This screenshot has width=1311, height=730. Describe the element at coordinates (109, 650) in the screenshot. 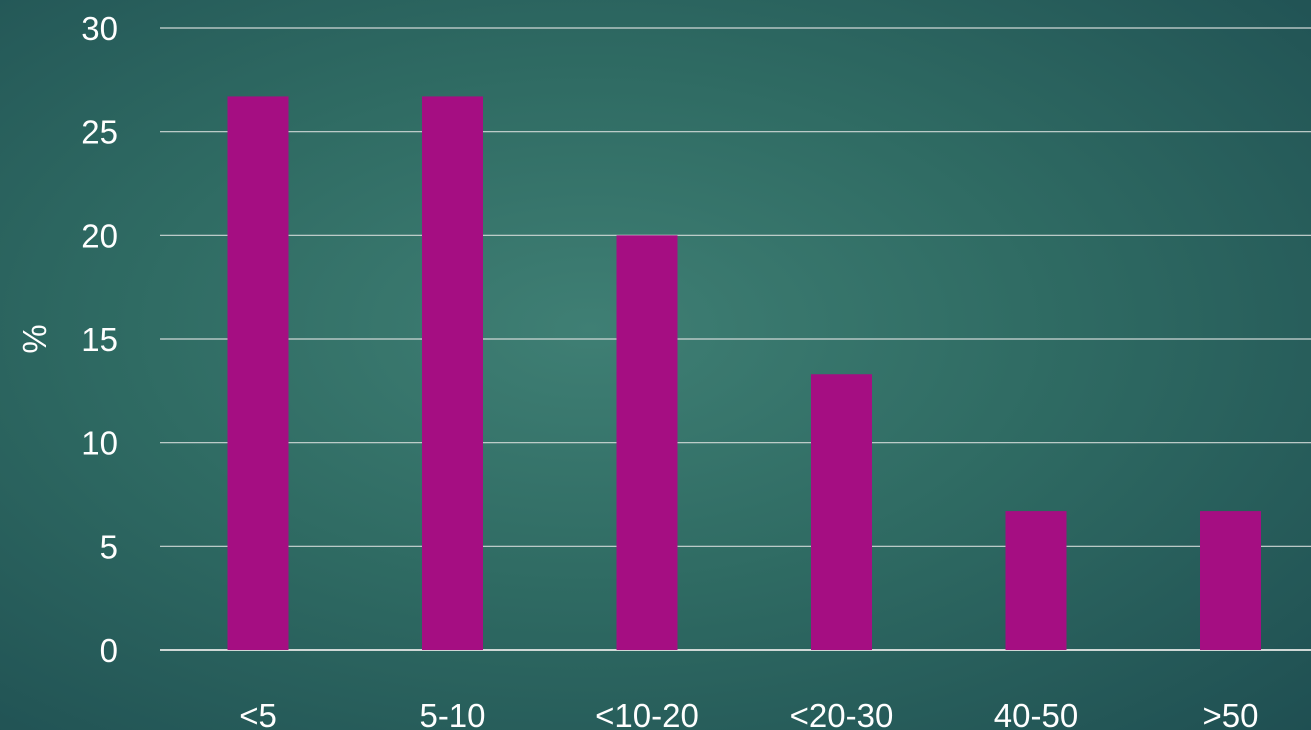

I see `y-tick-label: 0` at that location.